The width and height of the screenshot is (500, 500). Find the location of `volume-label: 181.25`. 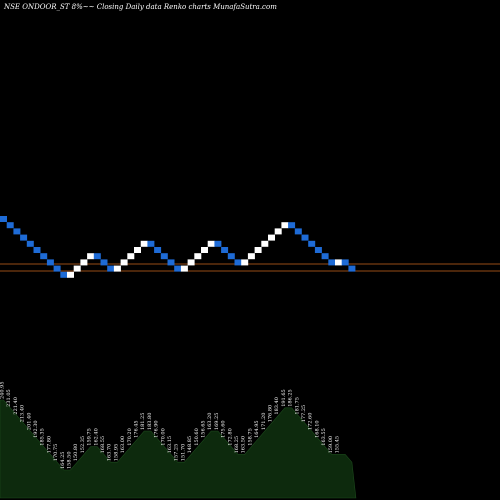

volume-label: 181.25 is located at coordinates (143, 422).